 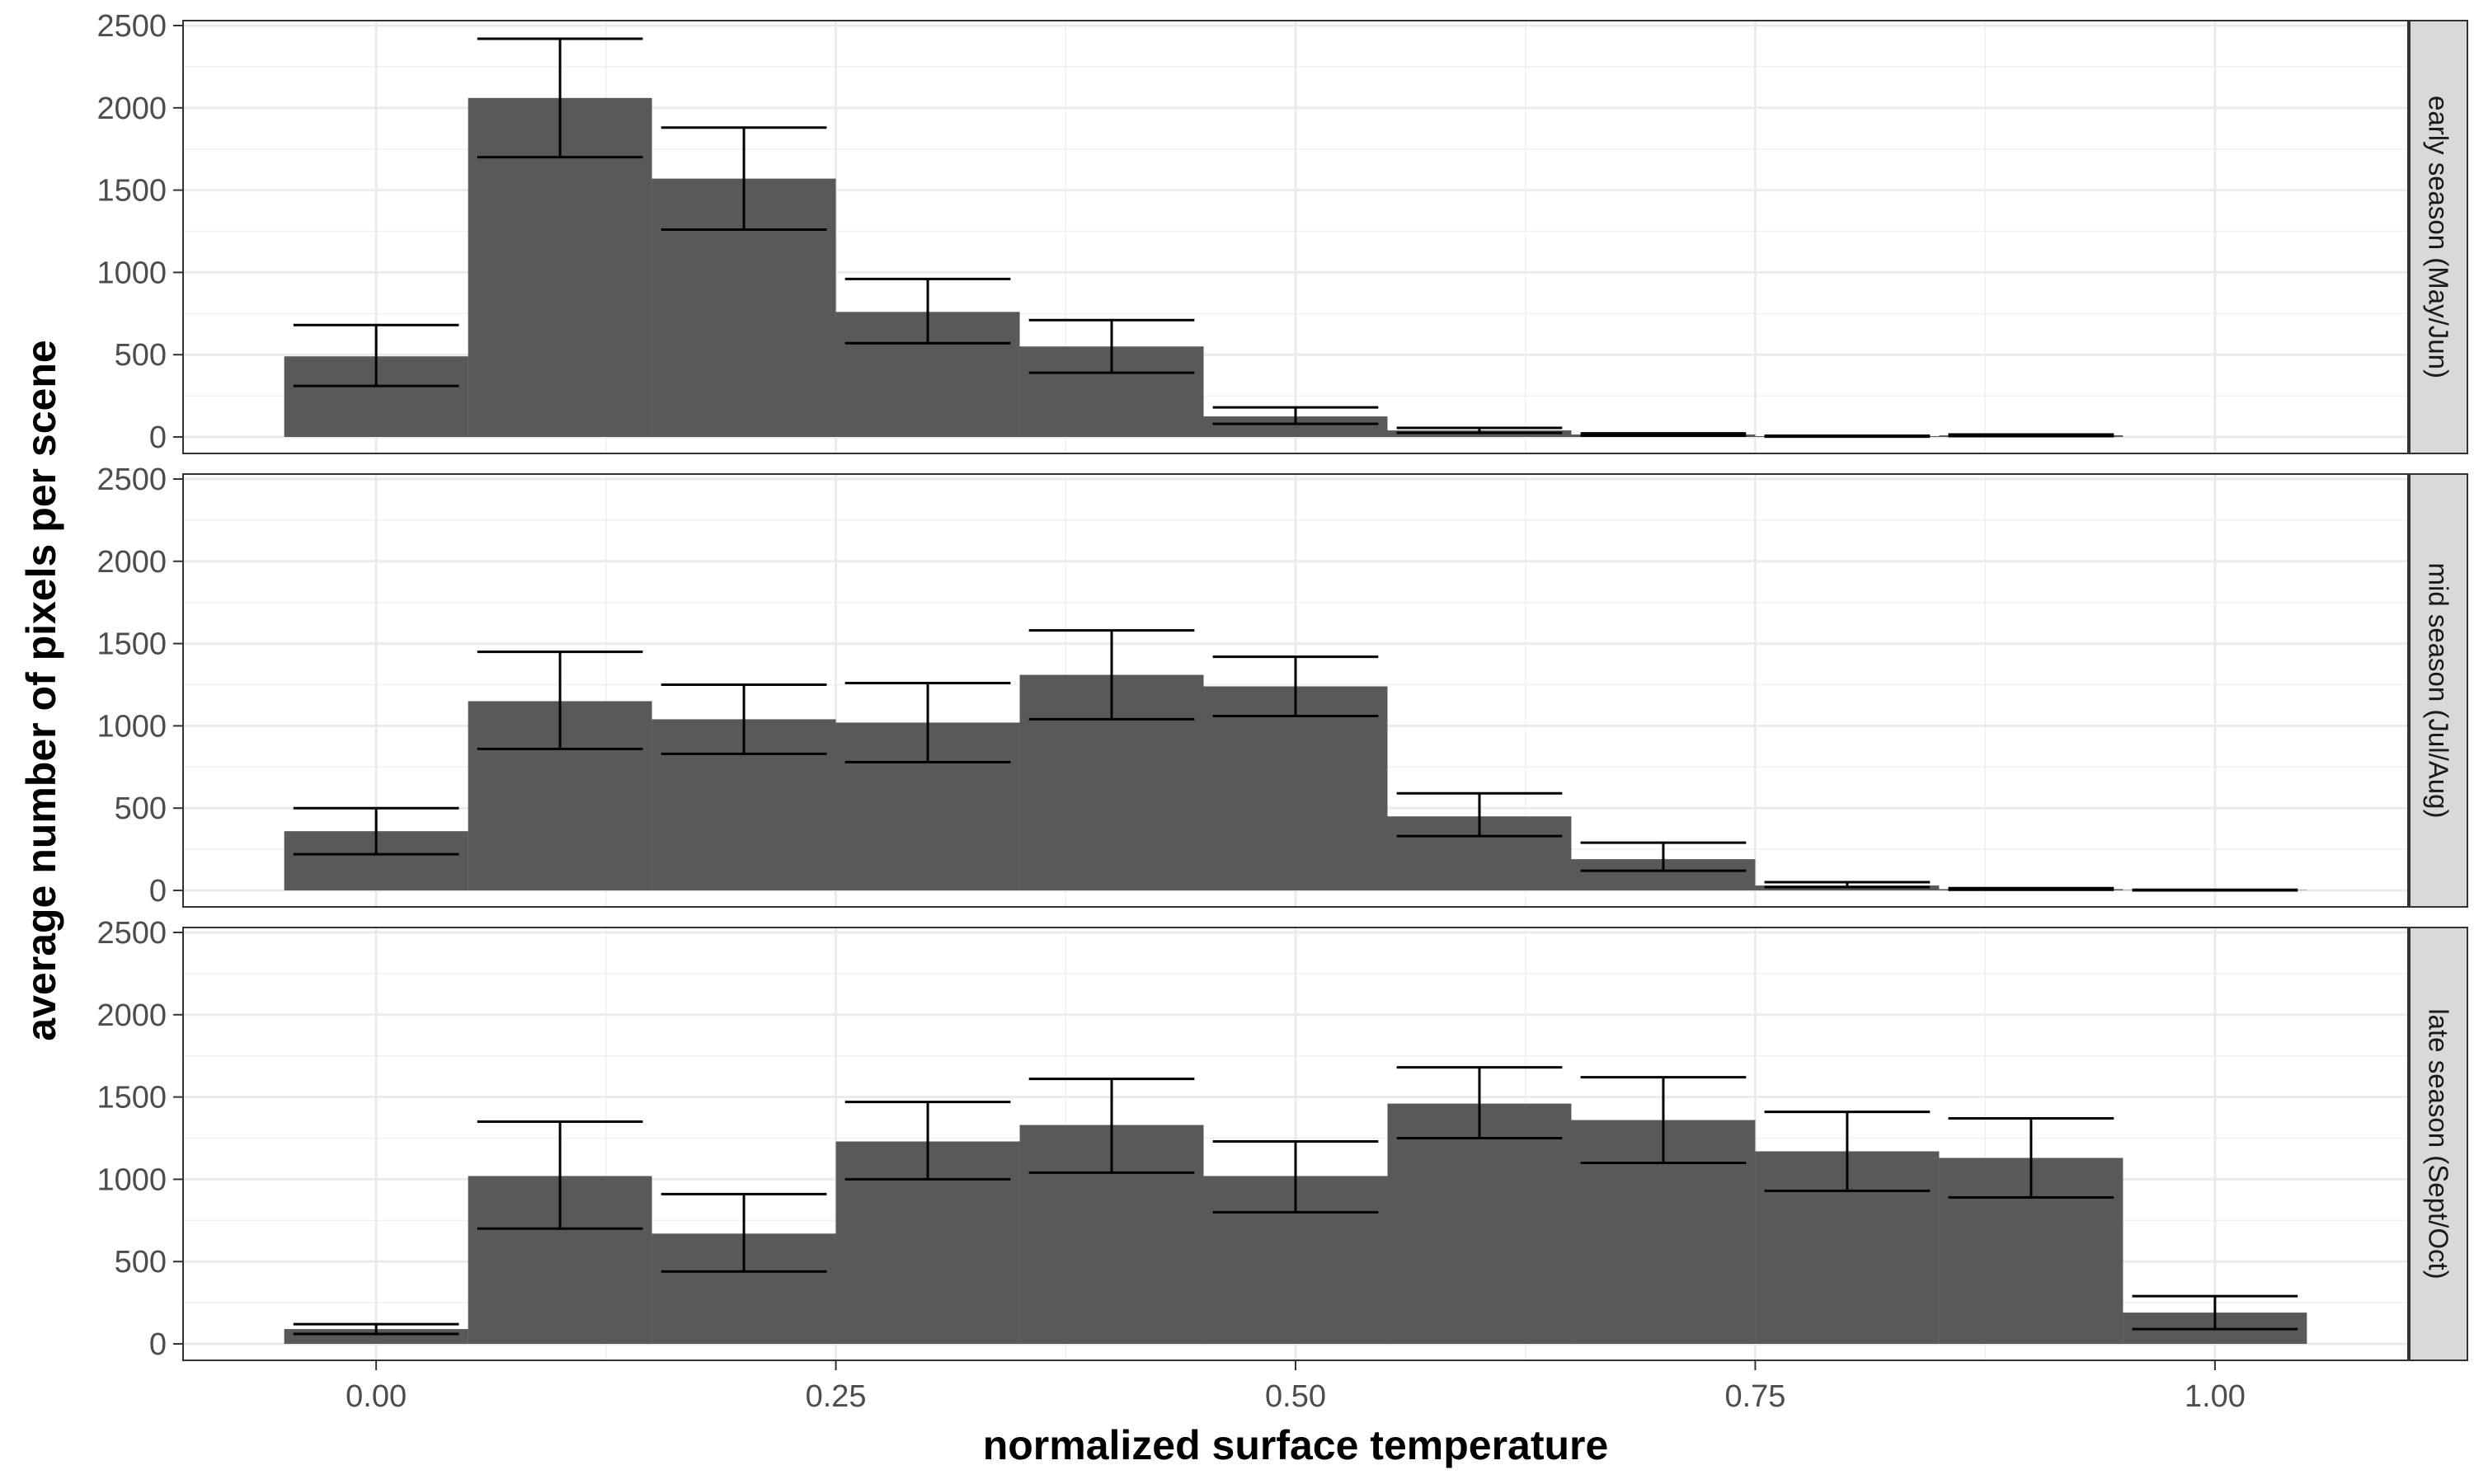 What do you see at coordinates (1295, 1396) in the screenshot?
I see `x-tick-label: 0.50` at bounding box center [1295, 1396].